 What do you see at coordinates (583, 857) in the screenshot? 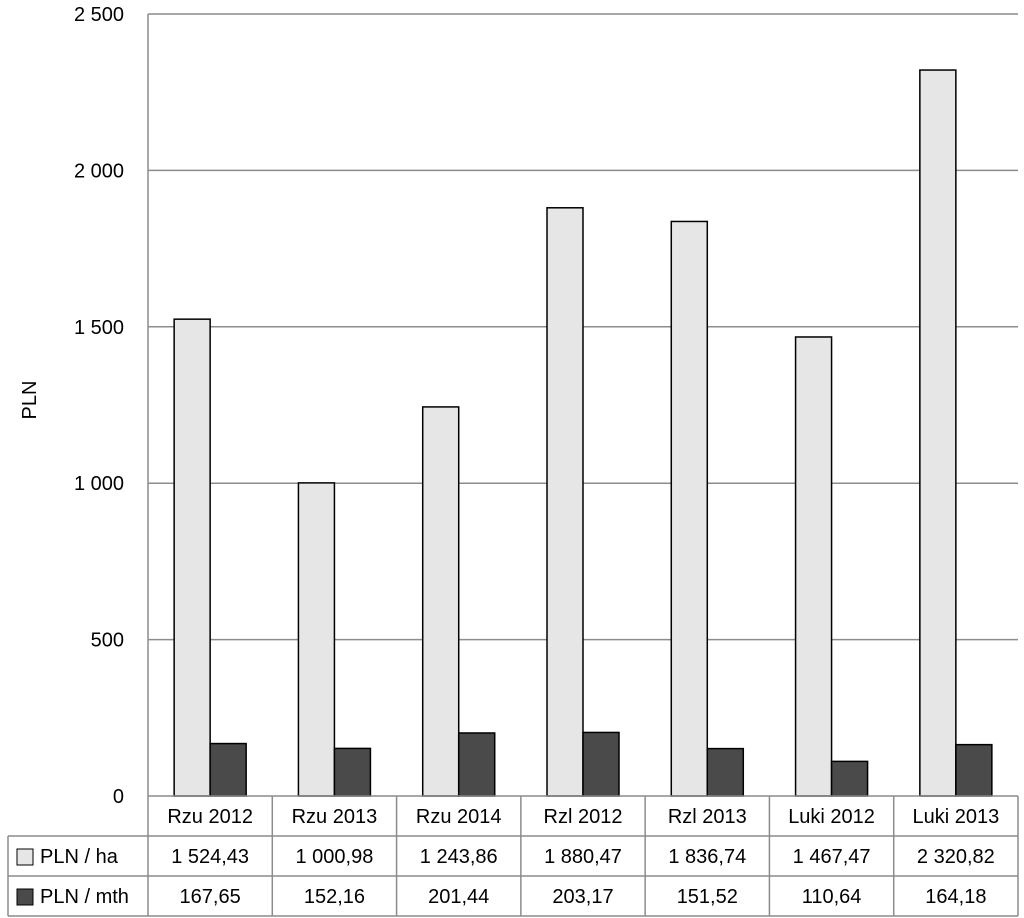
I see `data-label: 1 880,47` at bounding box center [583, 857].